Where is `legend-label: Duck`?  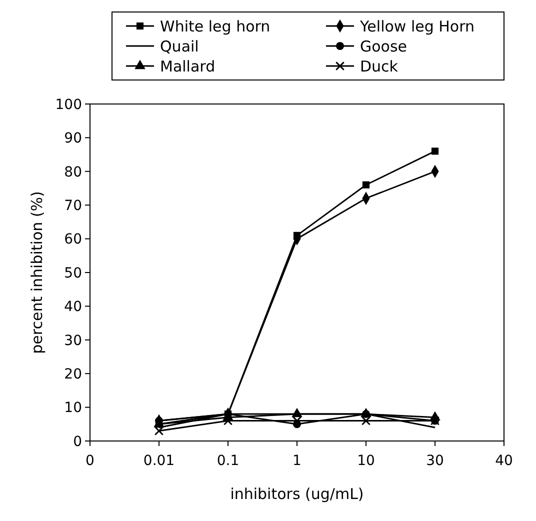
legend-label: Duck is located at coordinates (379, 66).